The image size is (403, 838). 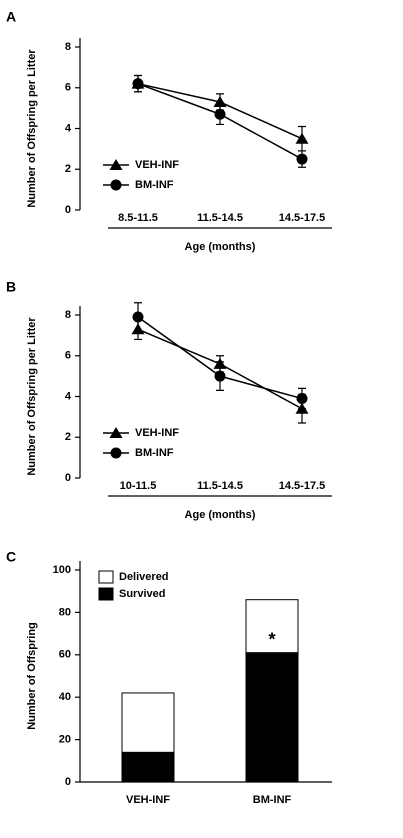 I want to click on legend-label: Survived, so click(x=142, y=594).